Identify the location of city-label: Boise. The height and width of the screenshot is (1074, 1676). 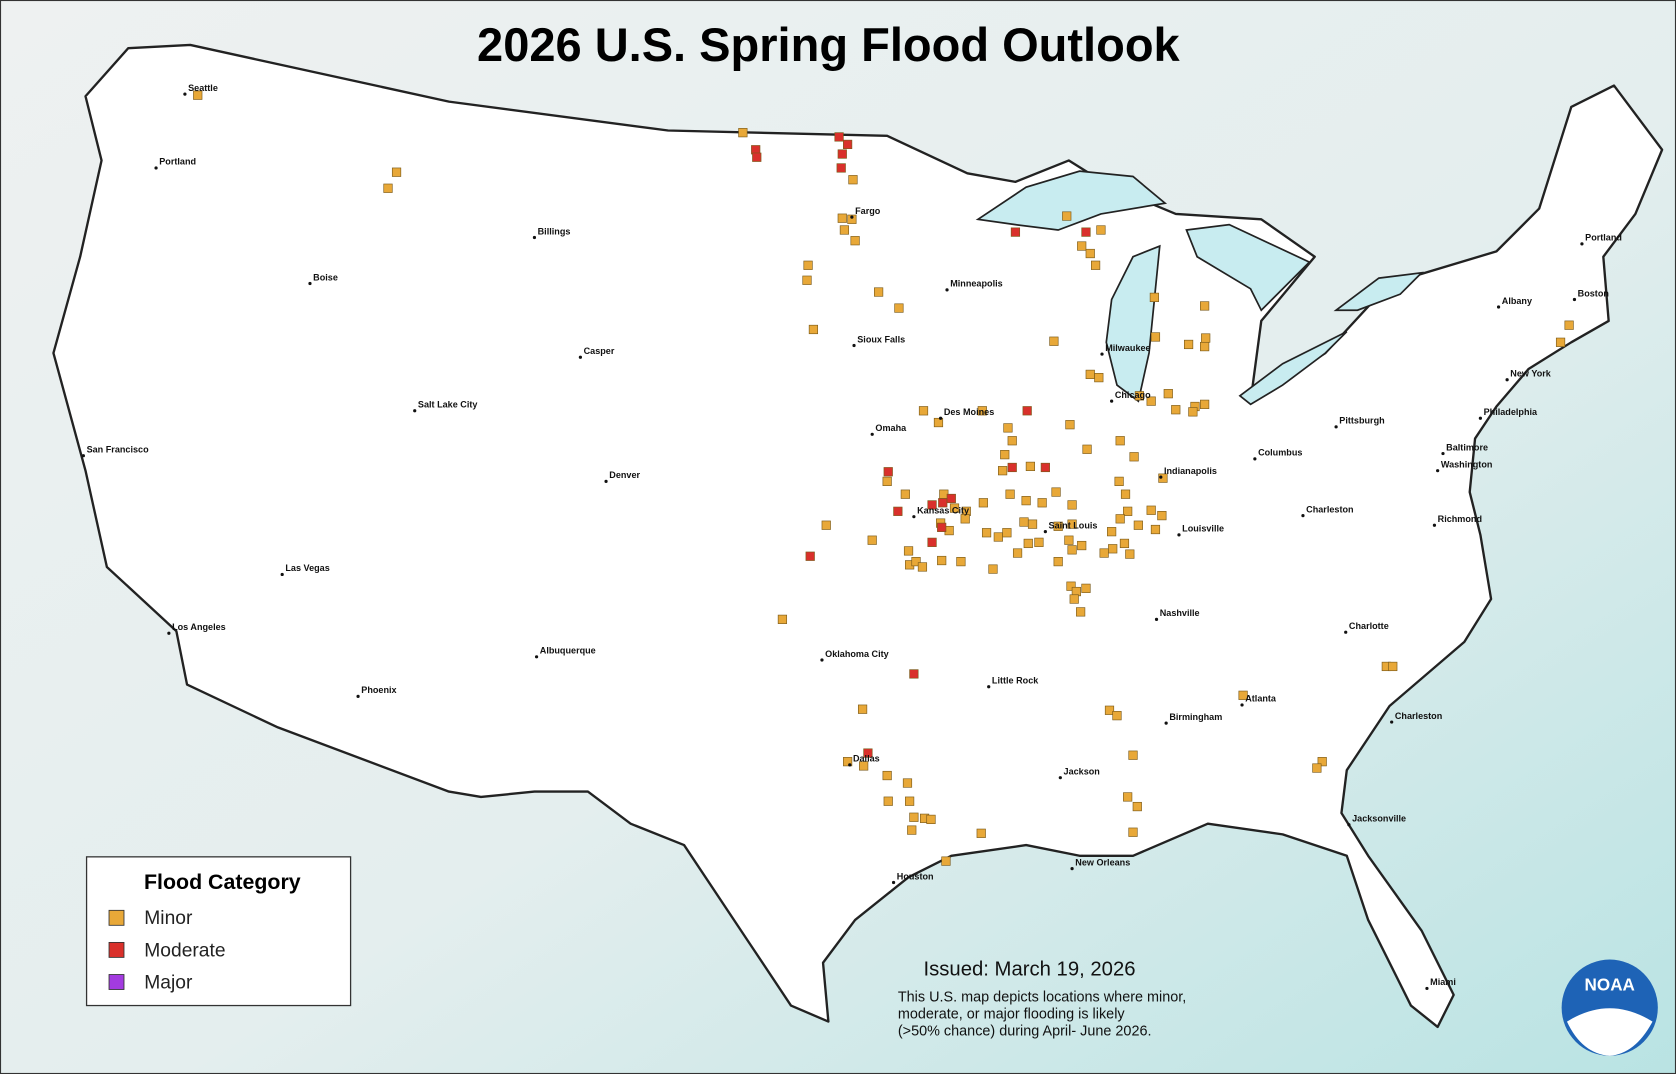
(325, 277).